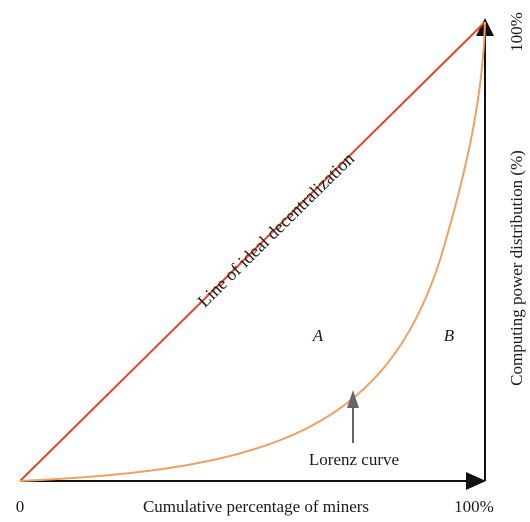  What do you see at coordinates (449, 335) in the screenshot?
I see `region-b-label: B` at bounding box center [449, 335].